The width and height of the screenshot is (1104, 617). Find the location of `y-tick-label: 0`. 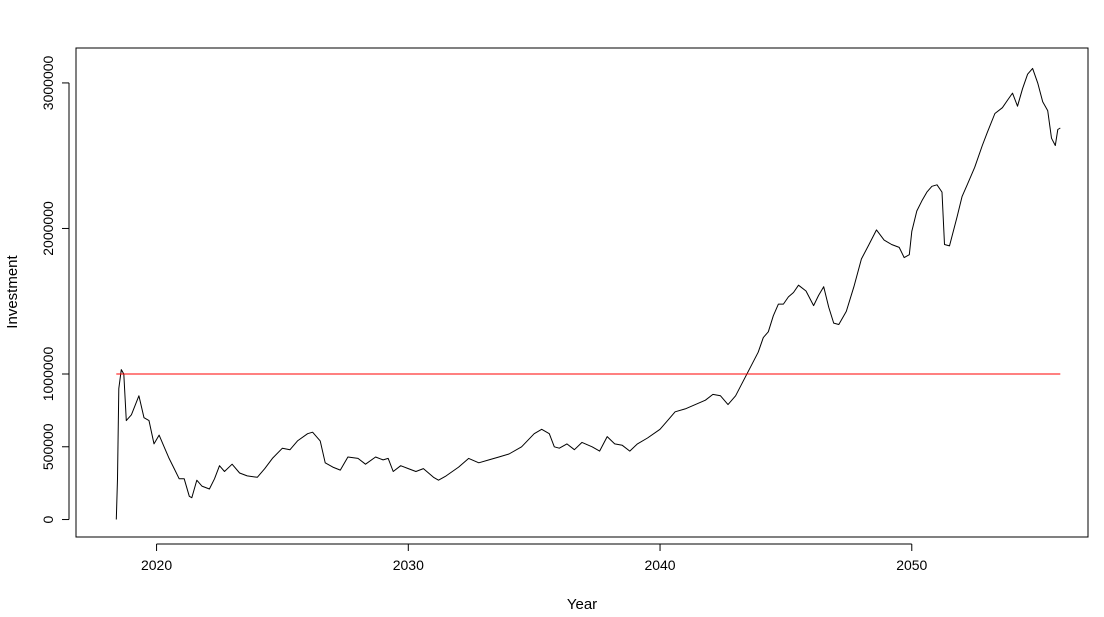

y-tick-label: 0 is located at coordinates (48, 519).